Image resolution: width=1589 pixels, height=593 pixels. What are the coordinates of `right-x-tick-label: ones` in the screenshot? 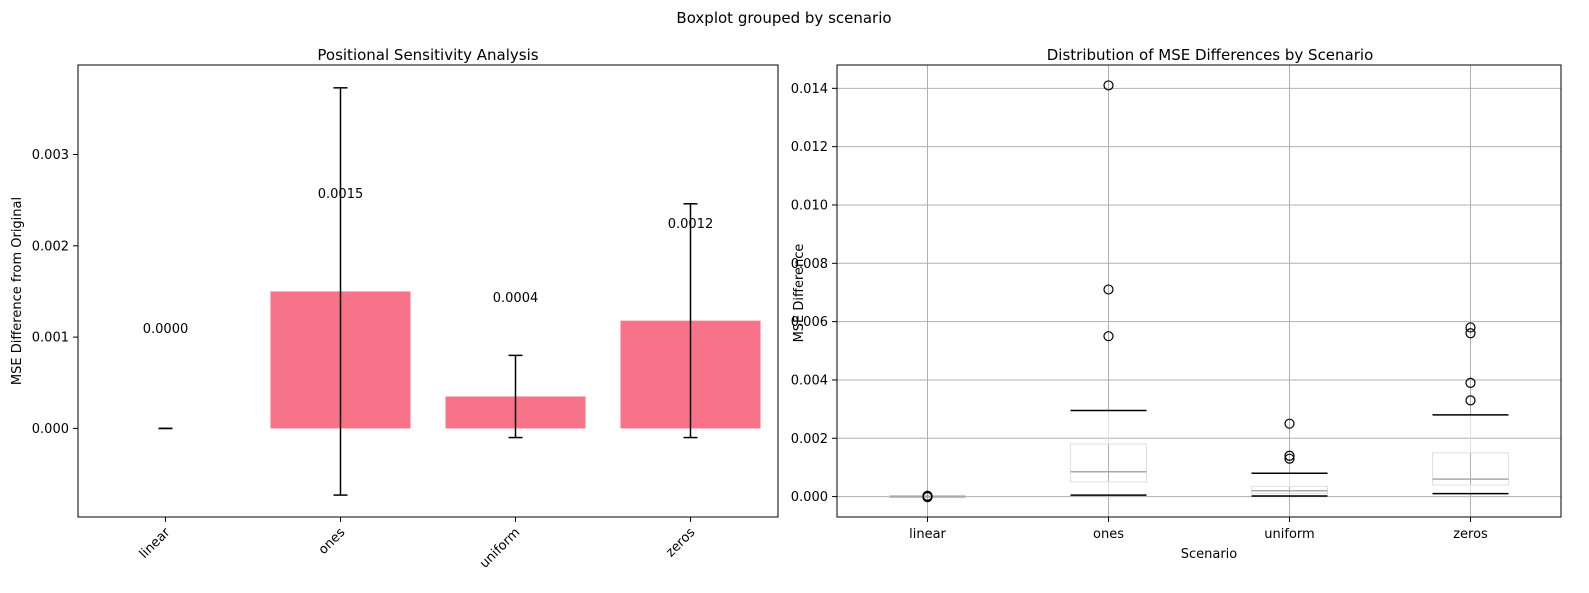 It's located at (1108, 534).